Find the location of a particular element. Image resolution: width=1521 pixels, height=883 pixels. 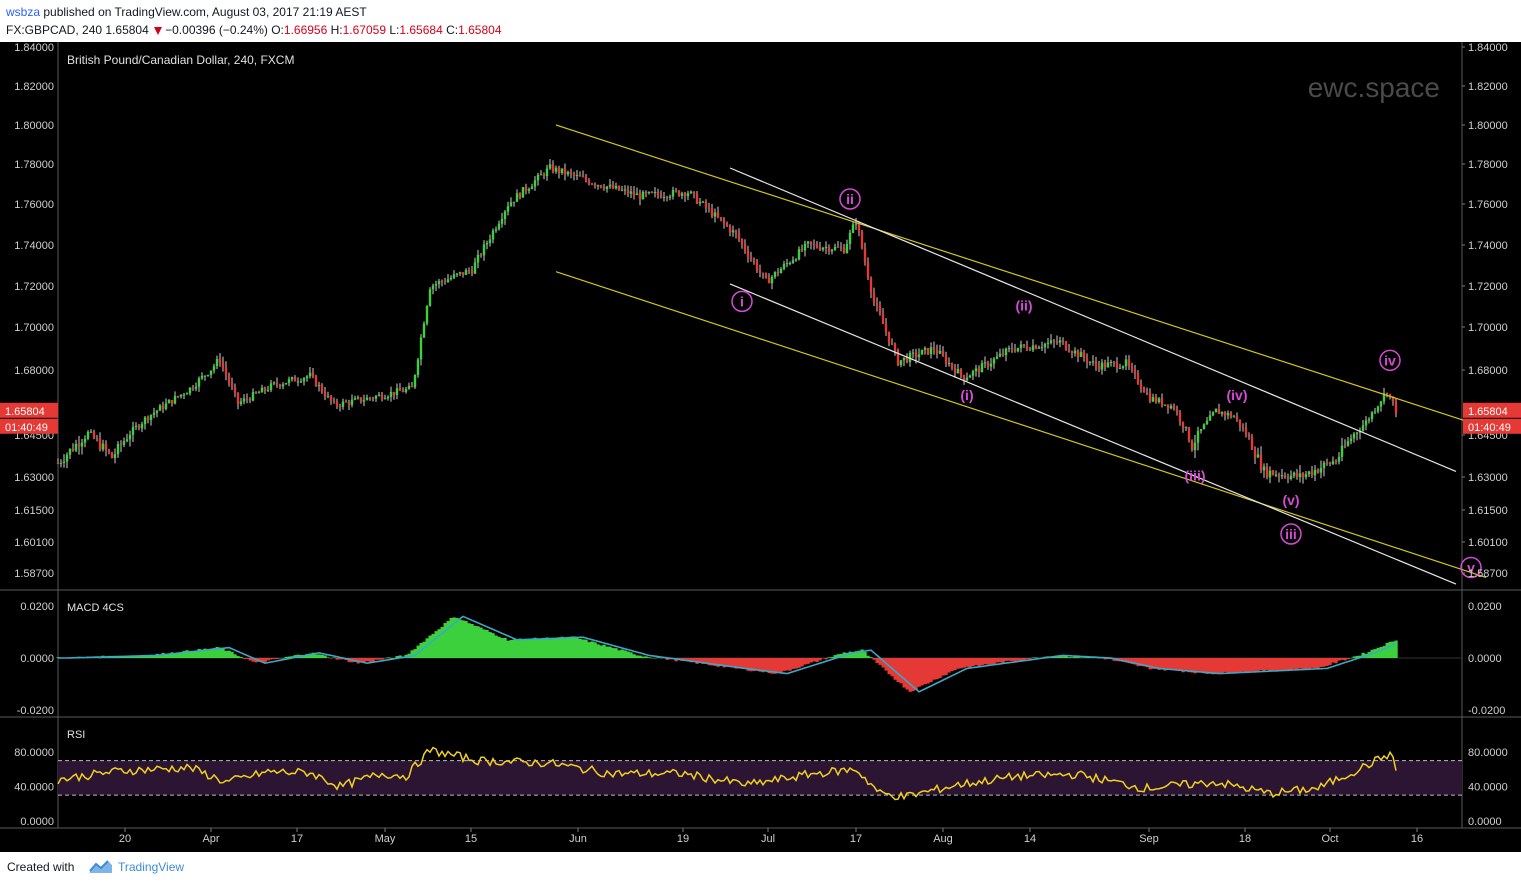

last-price: 1.65804 is located at coordinates (127, 30).